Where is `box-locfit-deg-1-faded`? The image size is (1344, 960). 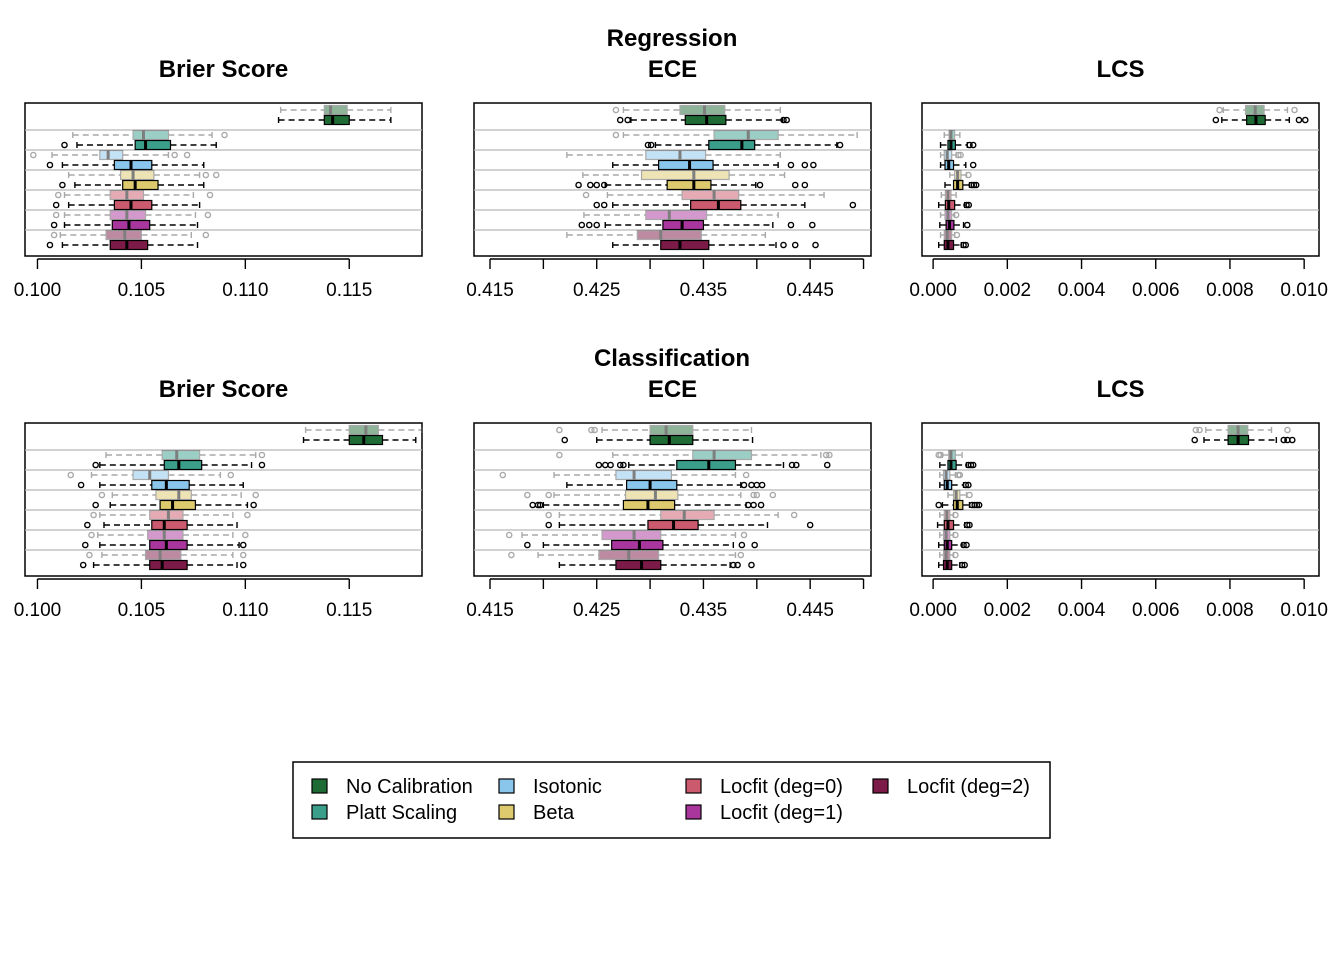 box-locfit-deg-1-faded is located at coordinates (949, 215).